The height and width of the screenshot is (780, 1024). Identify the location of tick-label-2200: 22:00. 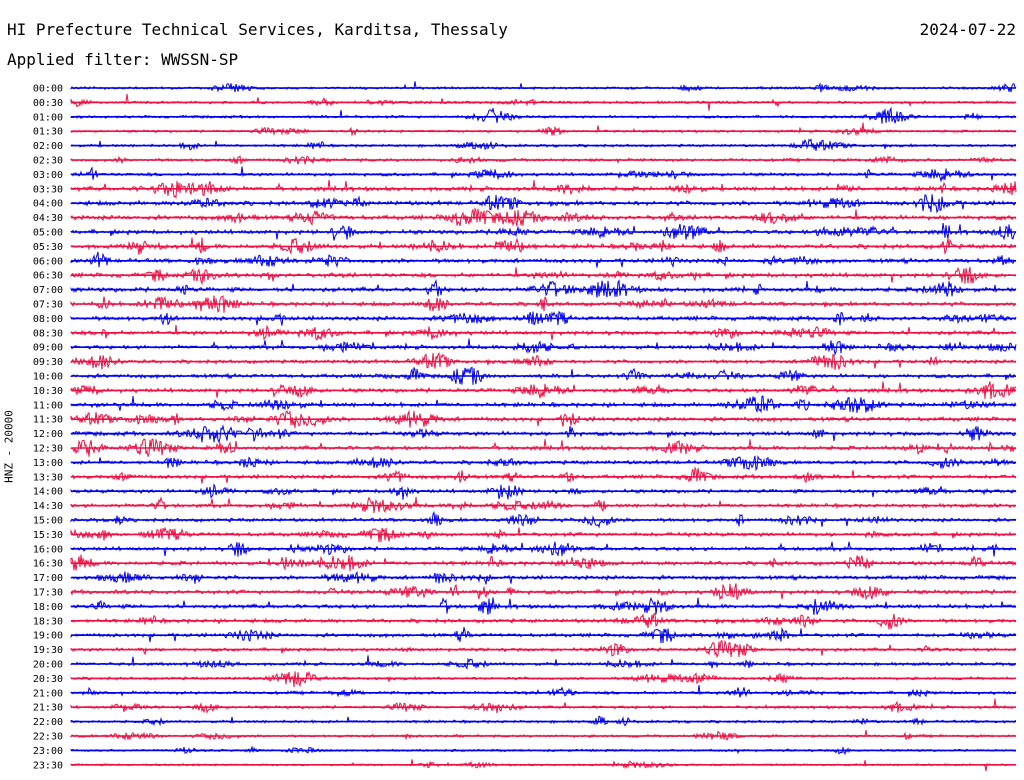
(48, 722).